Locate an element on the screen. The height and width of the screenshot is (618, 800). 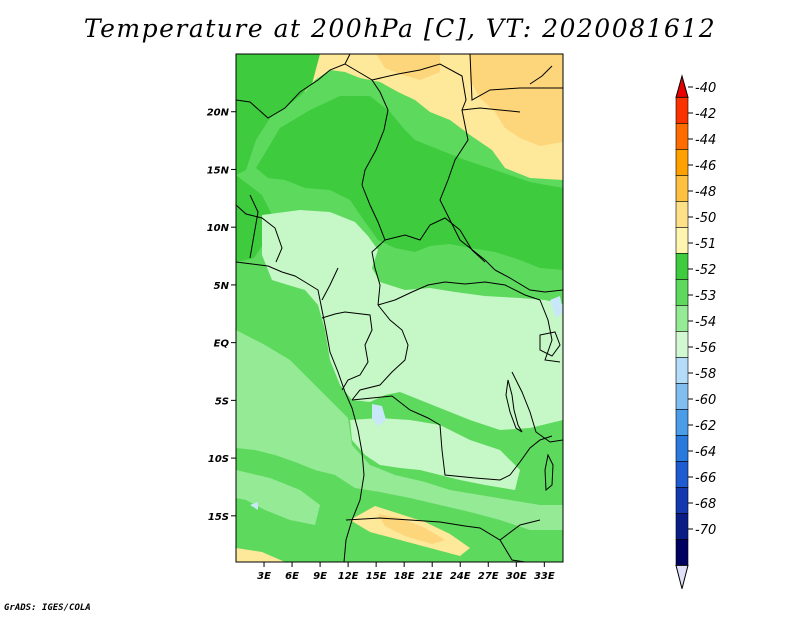
border-drc-angola is located at coordinates (431, 438).